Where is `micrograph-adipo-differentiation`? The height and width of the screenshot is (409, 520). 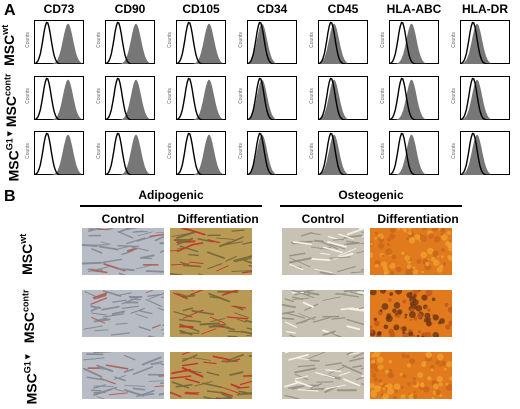
micrograph-adipo-differentiation is located at coordinates (211, 375).